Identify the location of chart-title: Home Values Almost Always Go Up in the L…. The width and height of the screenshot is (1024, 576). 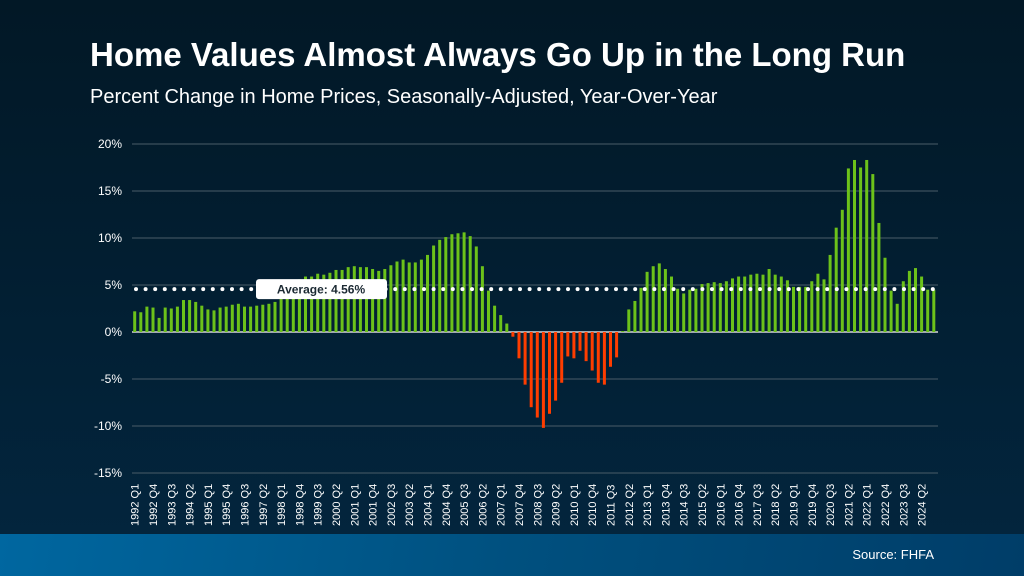
(498, 54).